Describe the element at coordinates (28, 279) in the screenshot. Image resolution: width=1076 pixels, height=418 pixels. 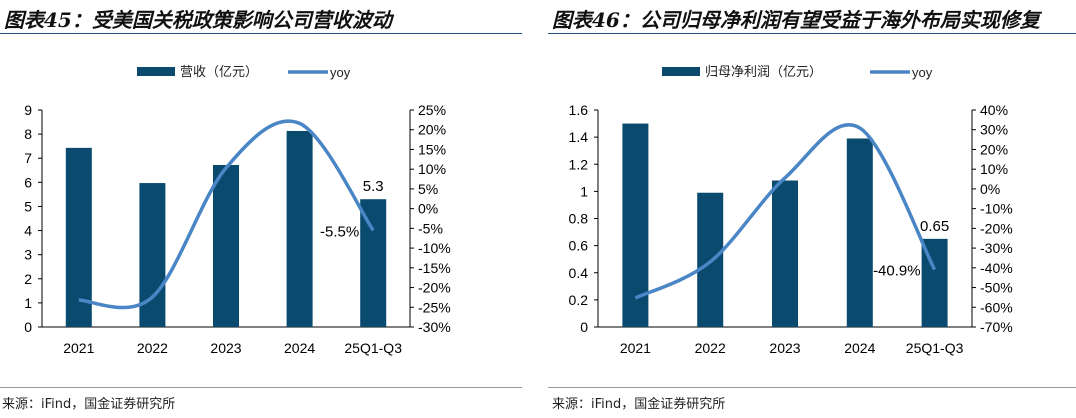
I see `left-tick-label: 2` at that location.